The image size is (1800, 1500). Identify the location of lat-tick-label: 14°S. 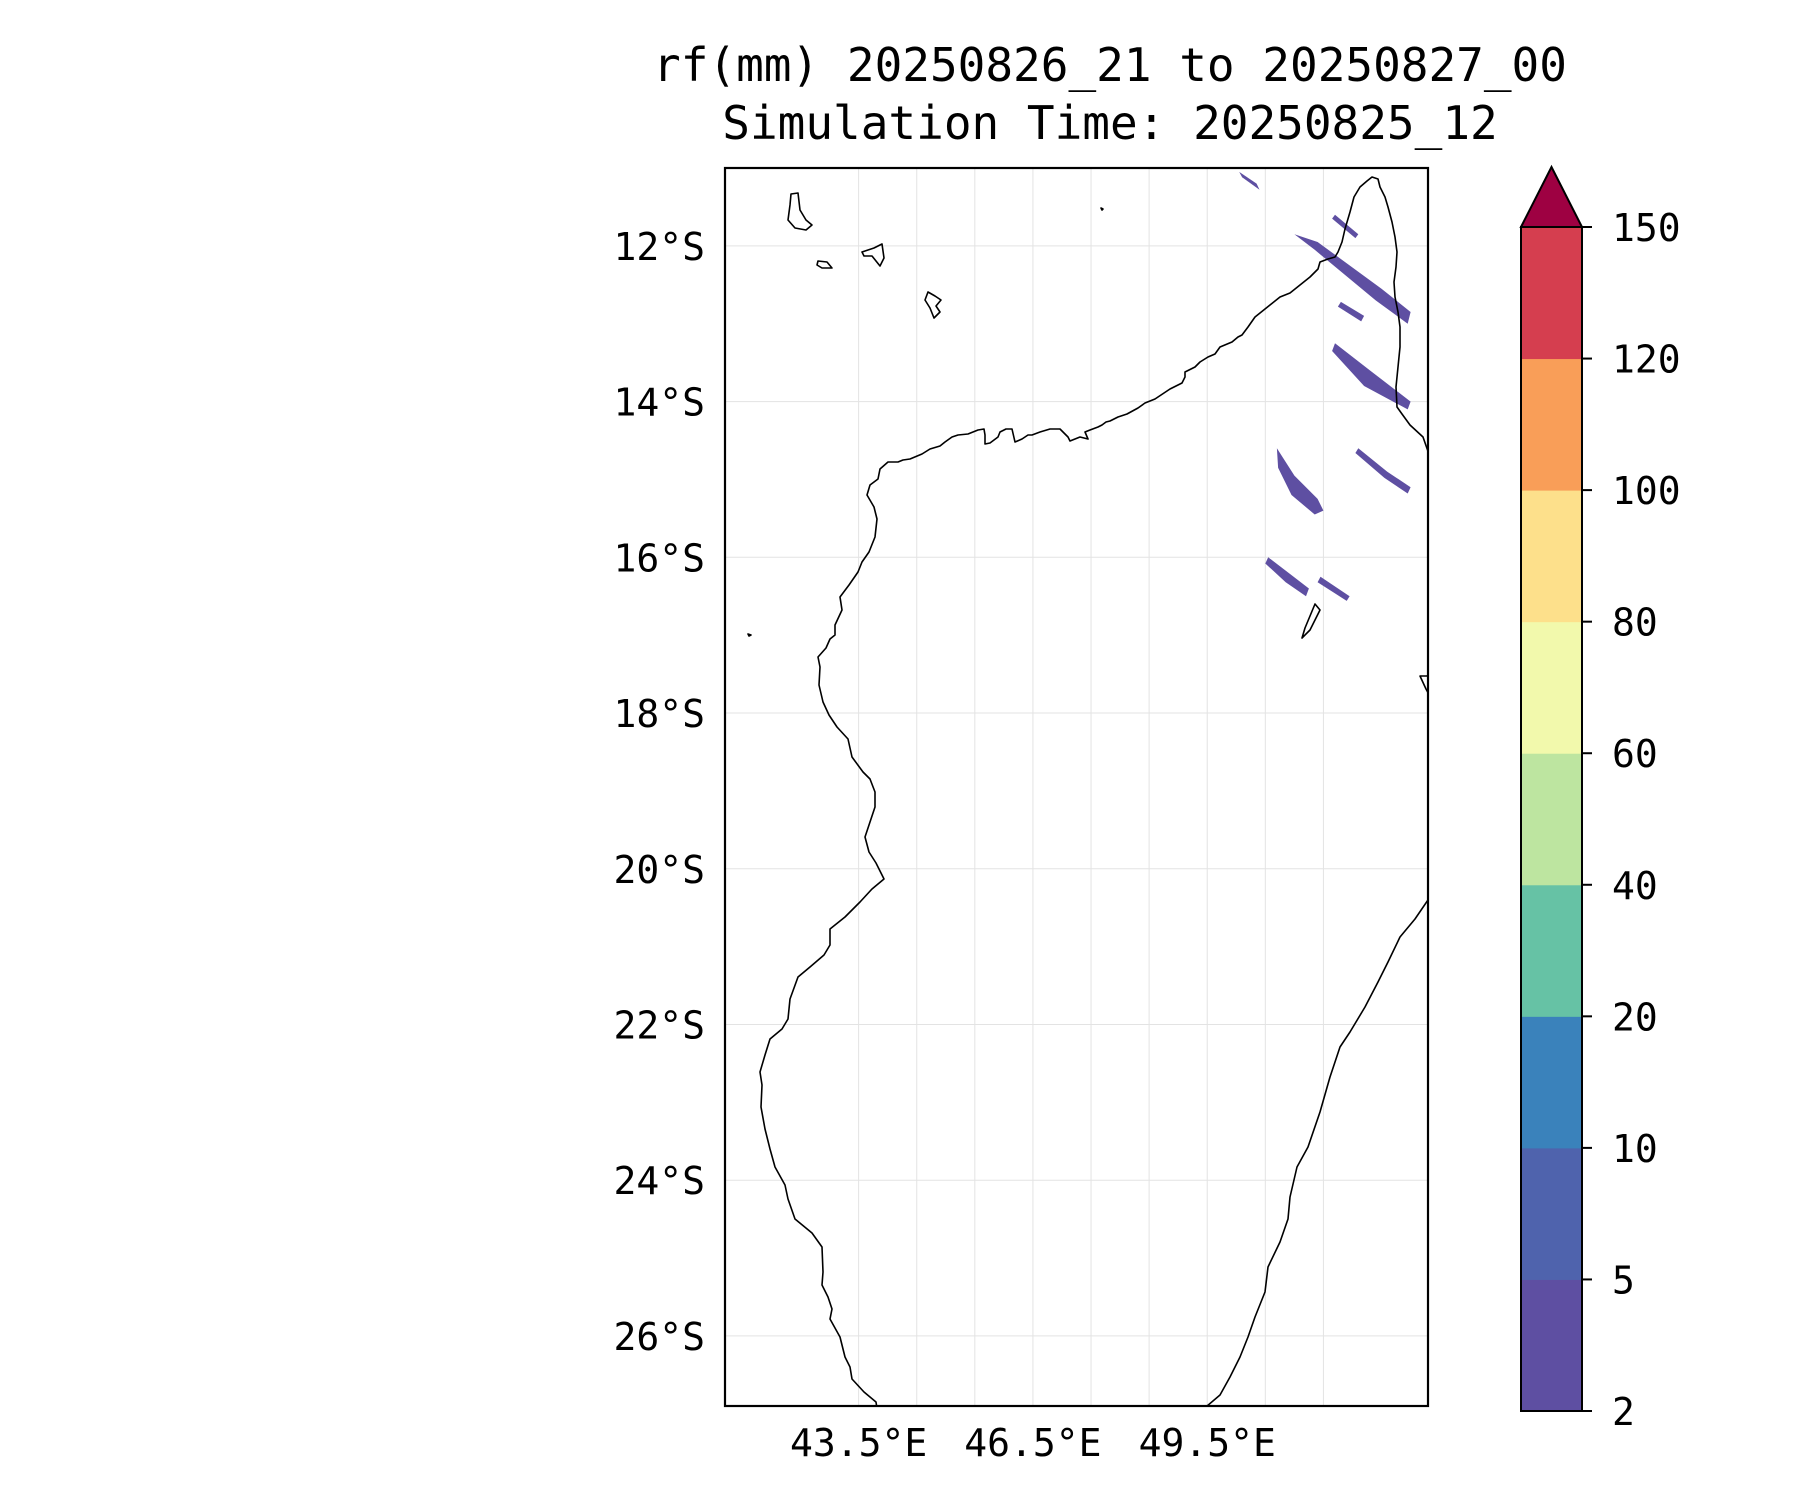
(659, 403).